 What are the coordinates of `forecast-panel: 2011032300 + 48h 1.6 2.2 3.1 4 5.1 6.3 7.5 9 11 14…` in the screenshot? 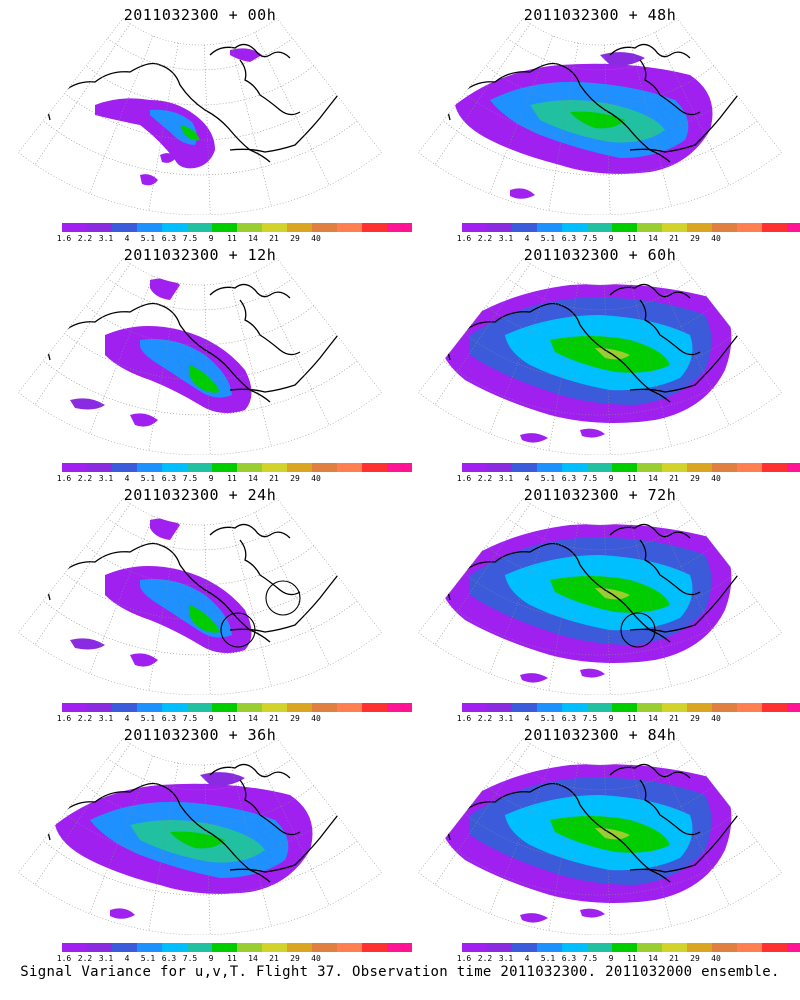 It's located at (600, 121).